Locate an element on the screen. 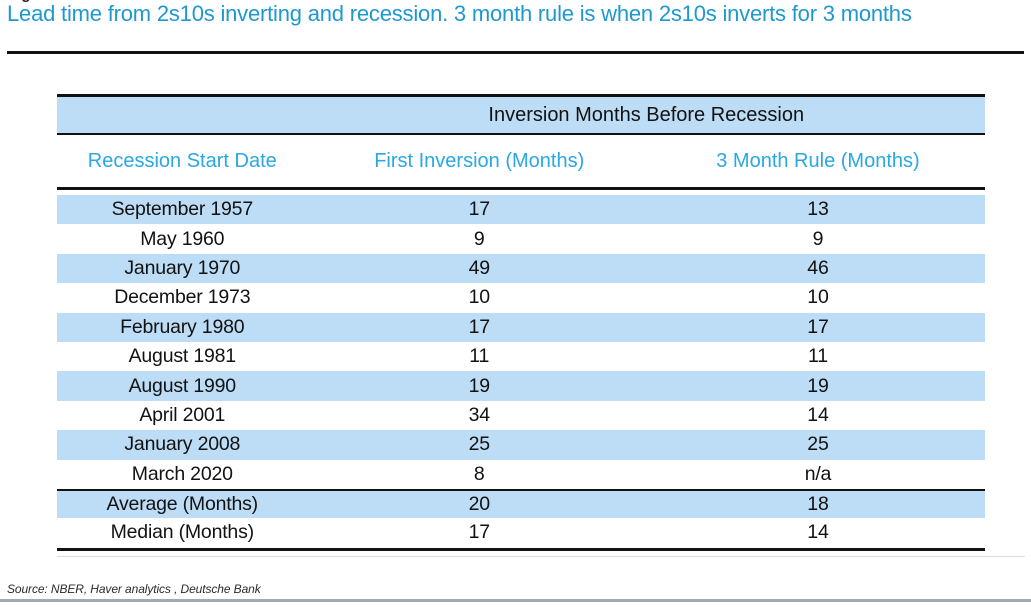  table-row: February 1980 17 17 is located at coordinates (521, 327).